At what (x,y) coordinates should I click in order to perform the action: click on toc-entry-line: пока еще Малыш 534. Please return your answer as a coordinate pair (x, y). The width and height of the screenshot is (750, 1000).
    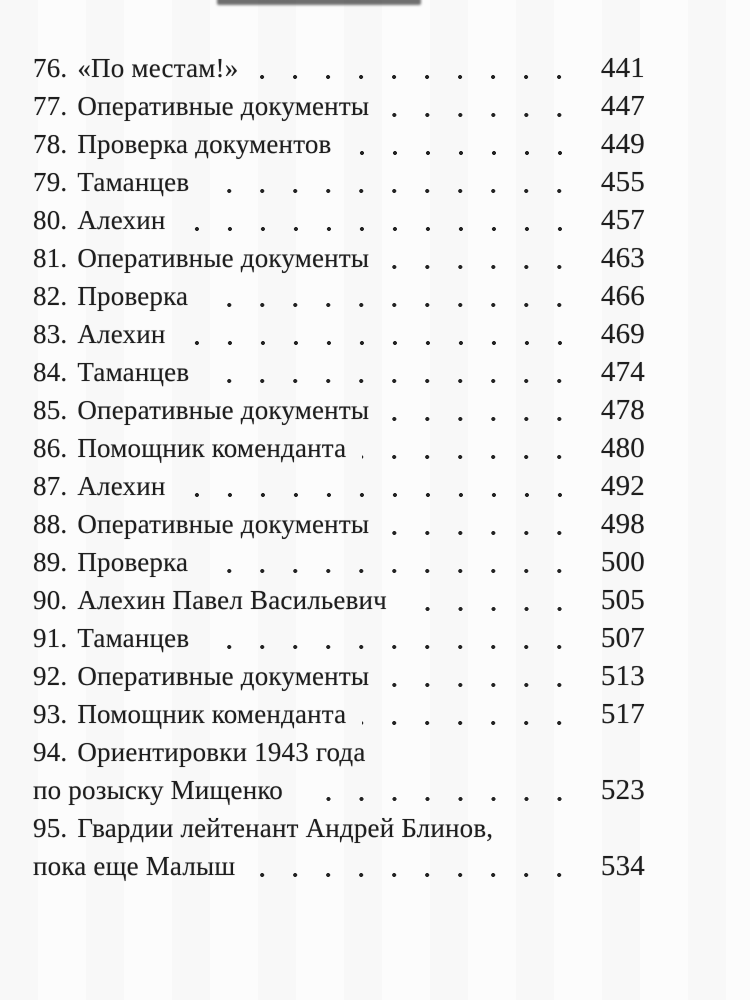
    Looking at the image, I should click on (339, 866).